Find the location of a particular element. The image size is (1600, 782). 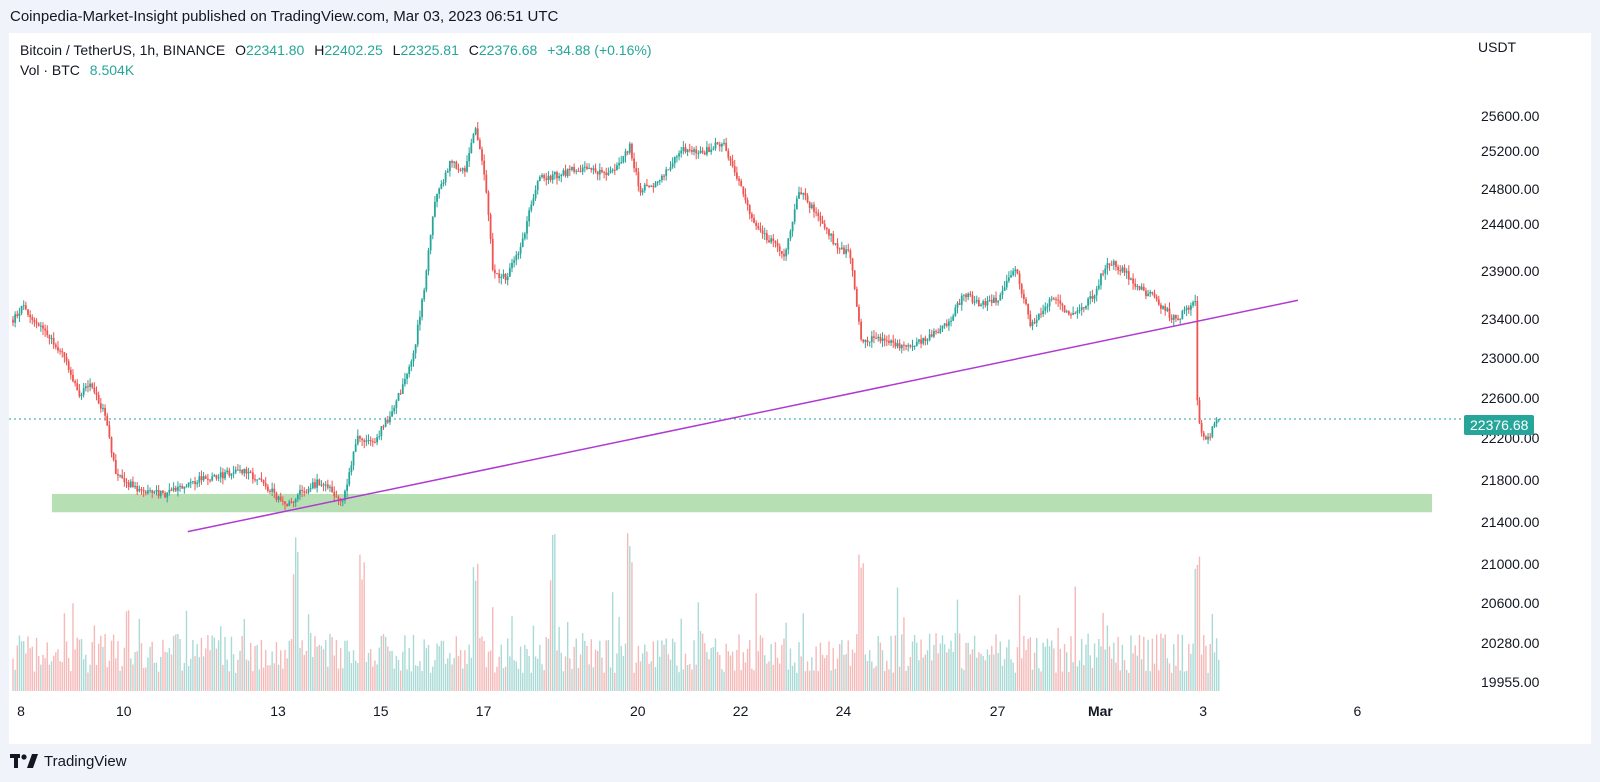

volume-value: 8.504K is located at coordinates (112, 70).